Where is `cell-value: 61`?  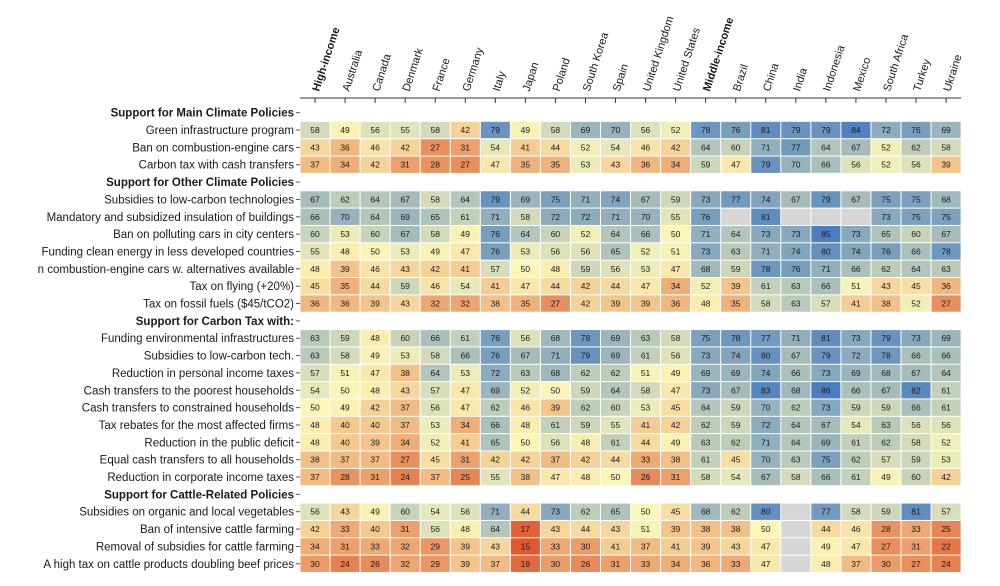 cell-value: 61 is located at coordinates (946, 408).